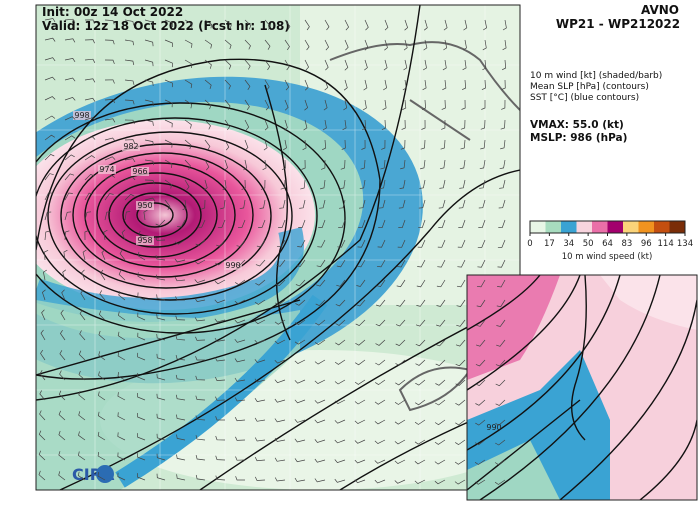 Image resolution: width=699 pixels, height=509 pixels. What do you see at coordinates (144, 240) in the screenshot?
I see `contour-label: 958` at bounding box center [144, 240].